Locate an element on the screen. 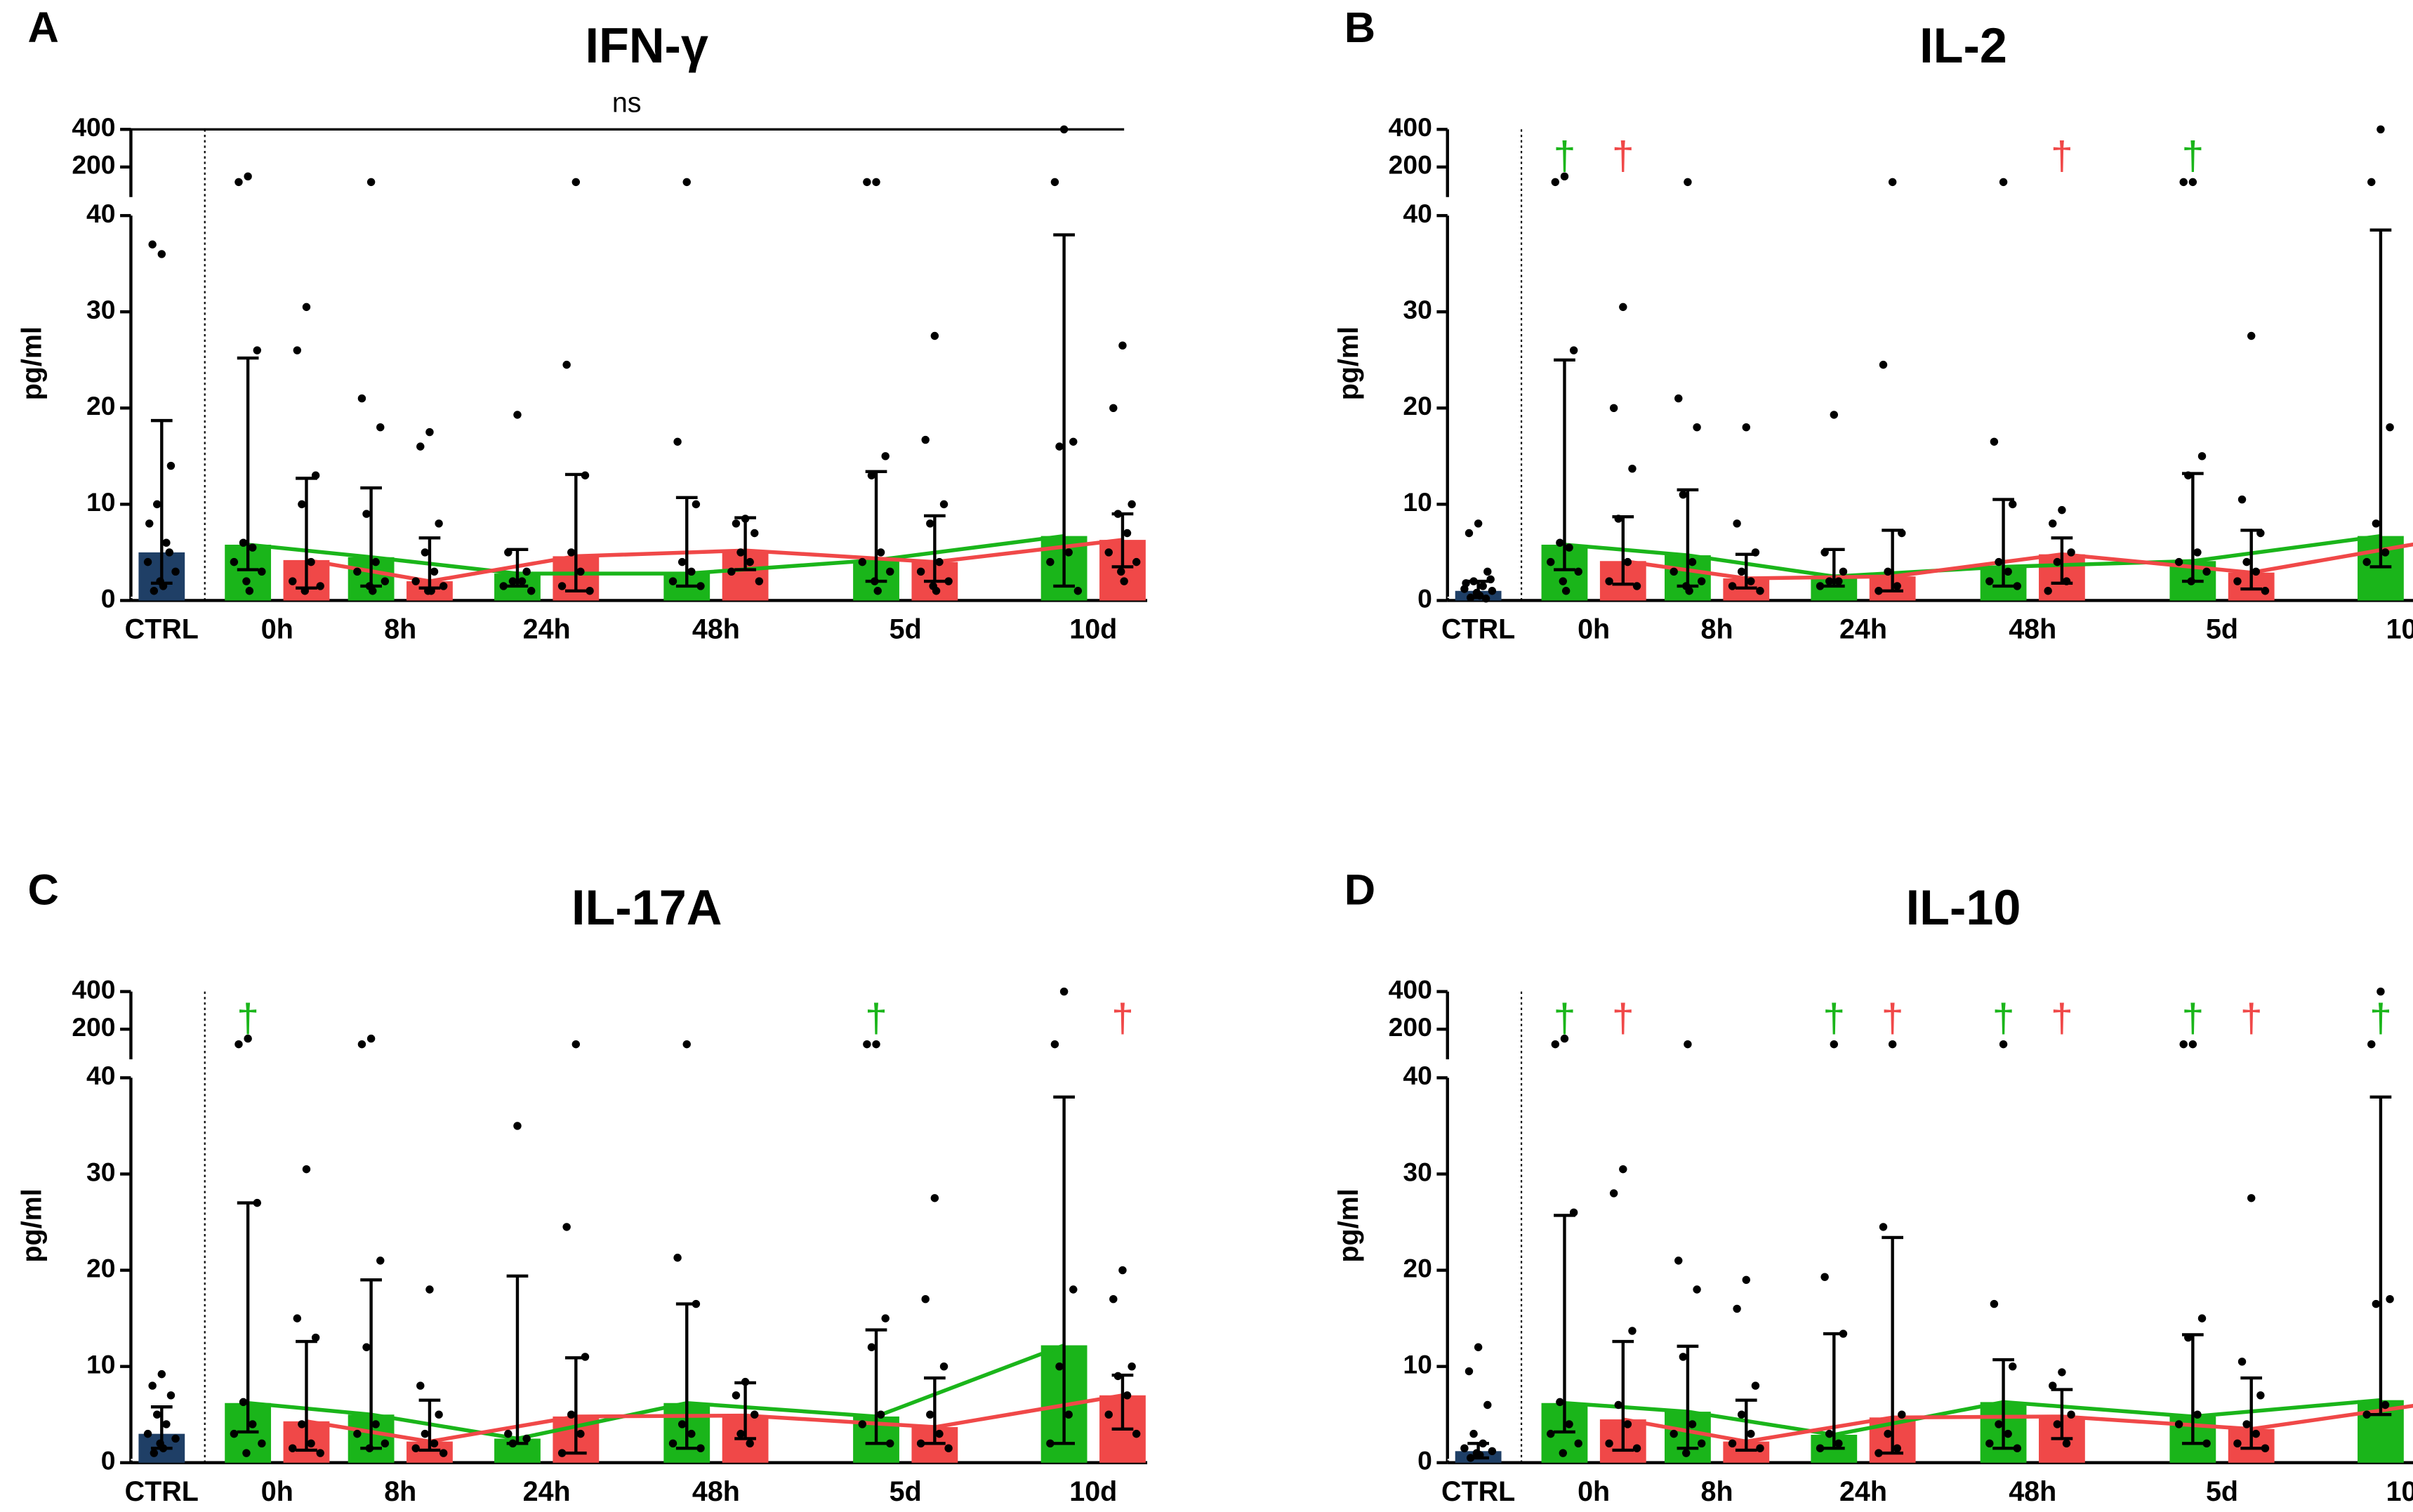 The height and width of the screenshot is (1512, 2413). y-tick-label: 0 is located at coordinates (108, 1460).